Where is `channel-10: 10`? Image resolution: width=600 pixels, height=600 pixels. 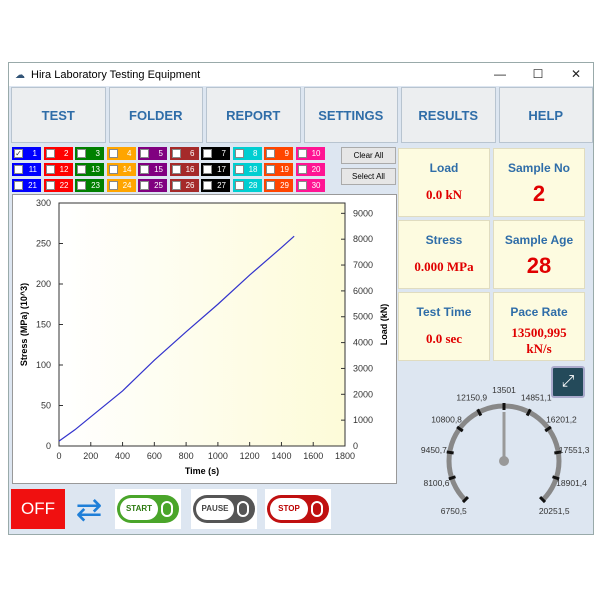 channel-10: 10 is located at coordinates (310, 153).